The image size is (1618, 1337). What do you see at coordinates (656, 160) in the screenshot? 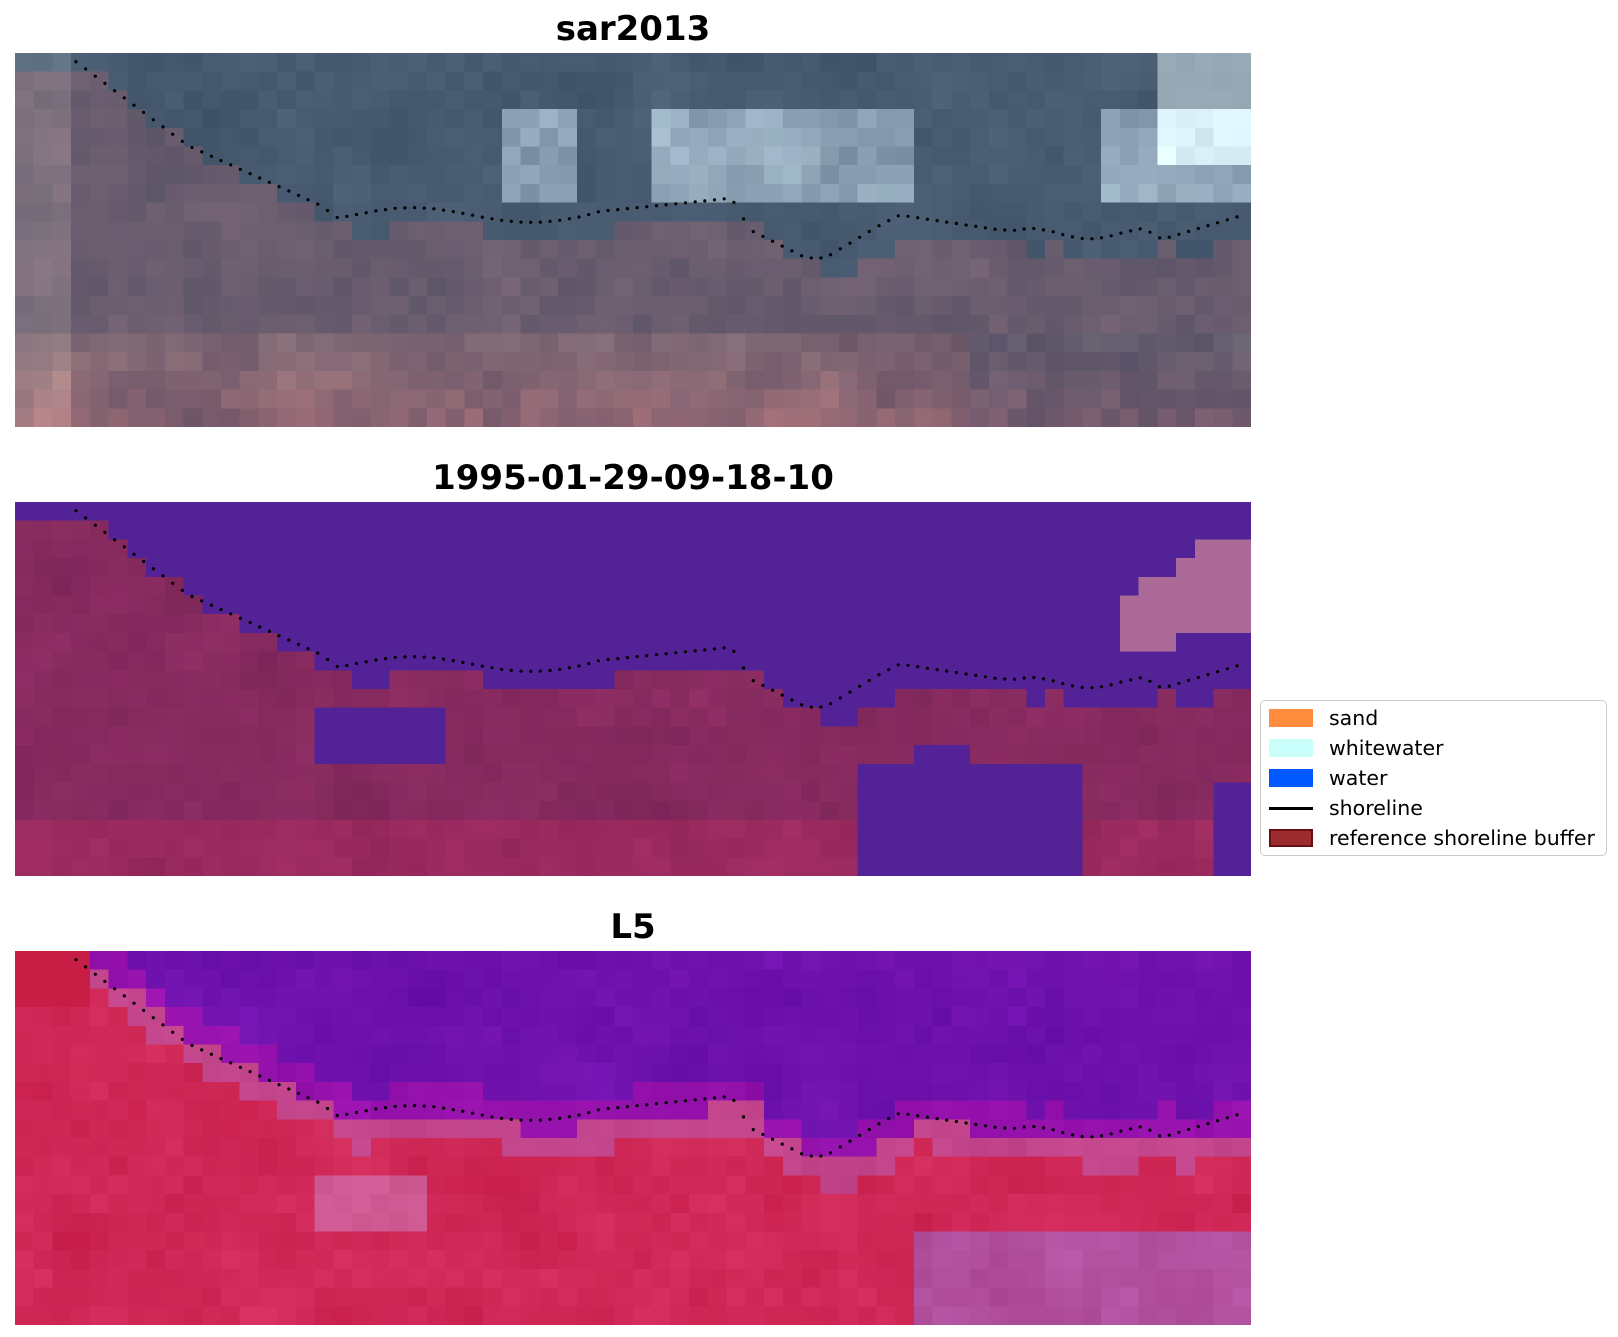
I see `shoreline-overlay-rgb` at bounding box center [656, 160].